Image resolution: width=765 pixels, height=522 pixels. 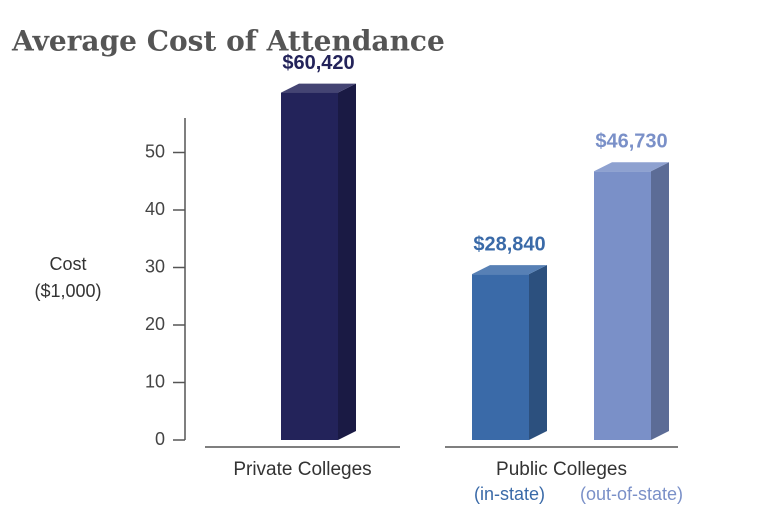 What do you see at coordinates (509, 244) in the screenshot?
I see `value-label: $28,840` at bounding box center [509, 244].